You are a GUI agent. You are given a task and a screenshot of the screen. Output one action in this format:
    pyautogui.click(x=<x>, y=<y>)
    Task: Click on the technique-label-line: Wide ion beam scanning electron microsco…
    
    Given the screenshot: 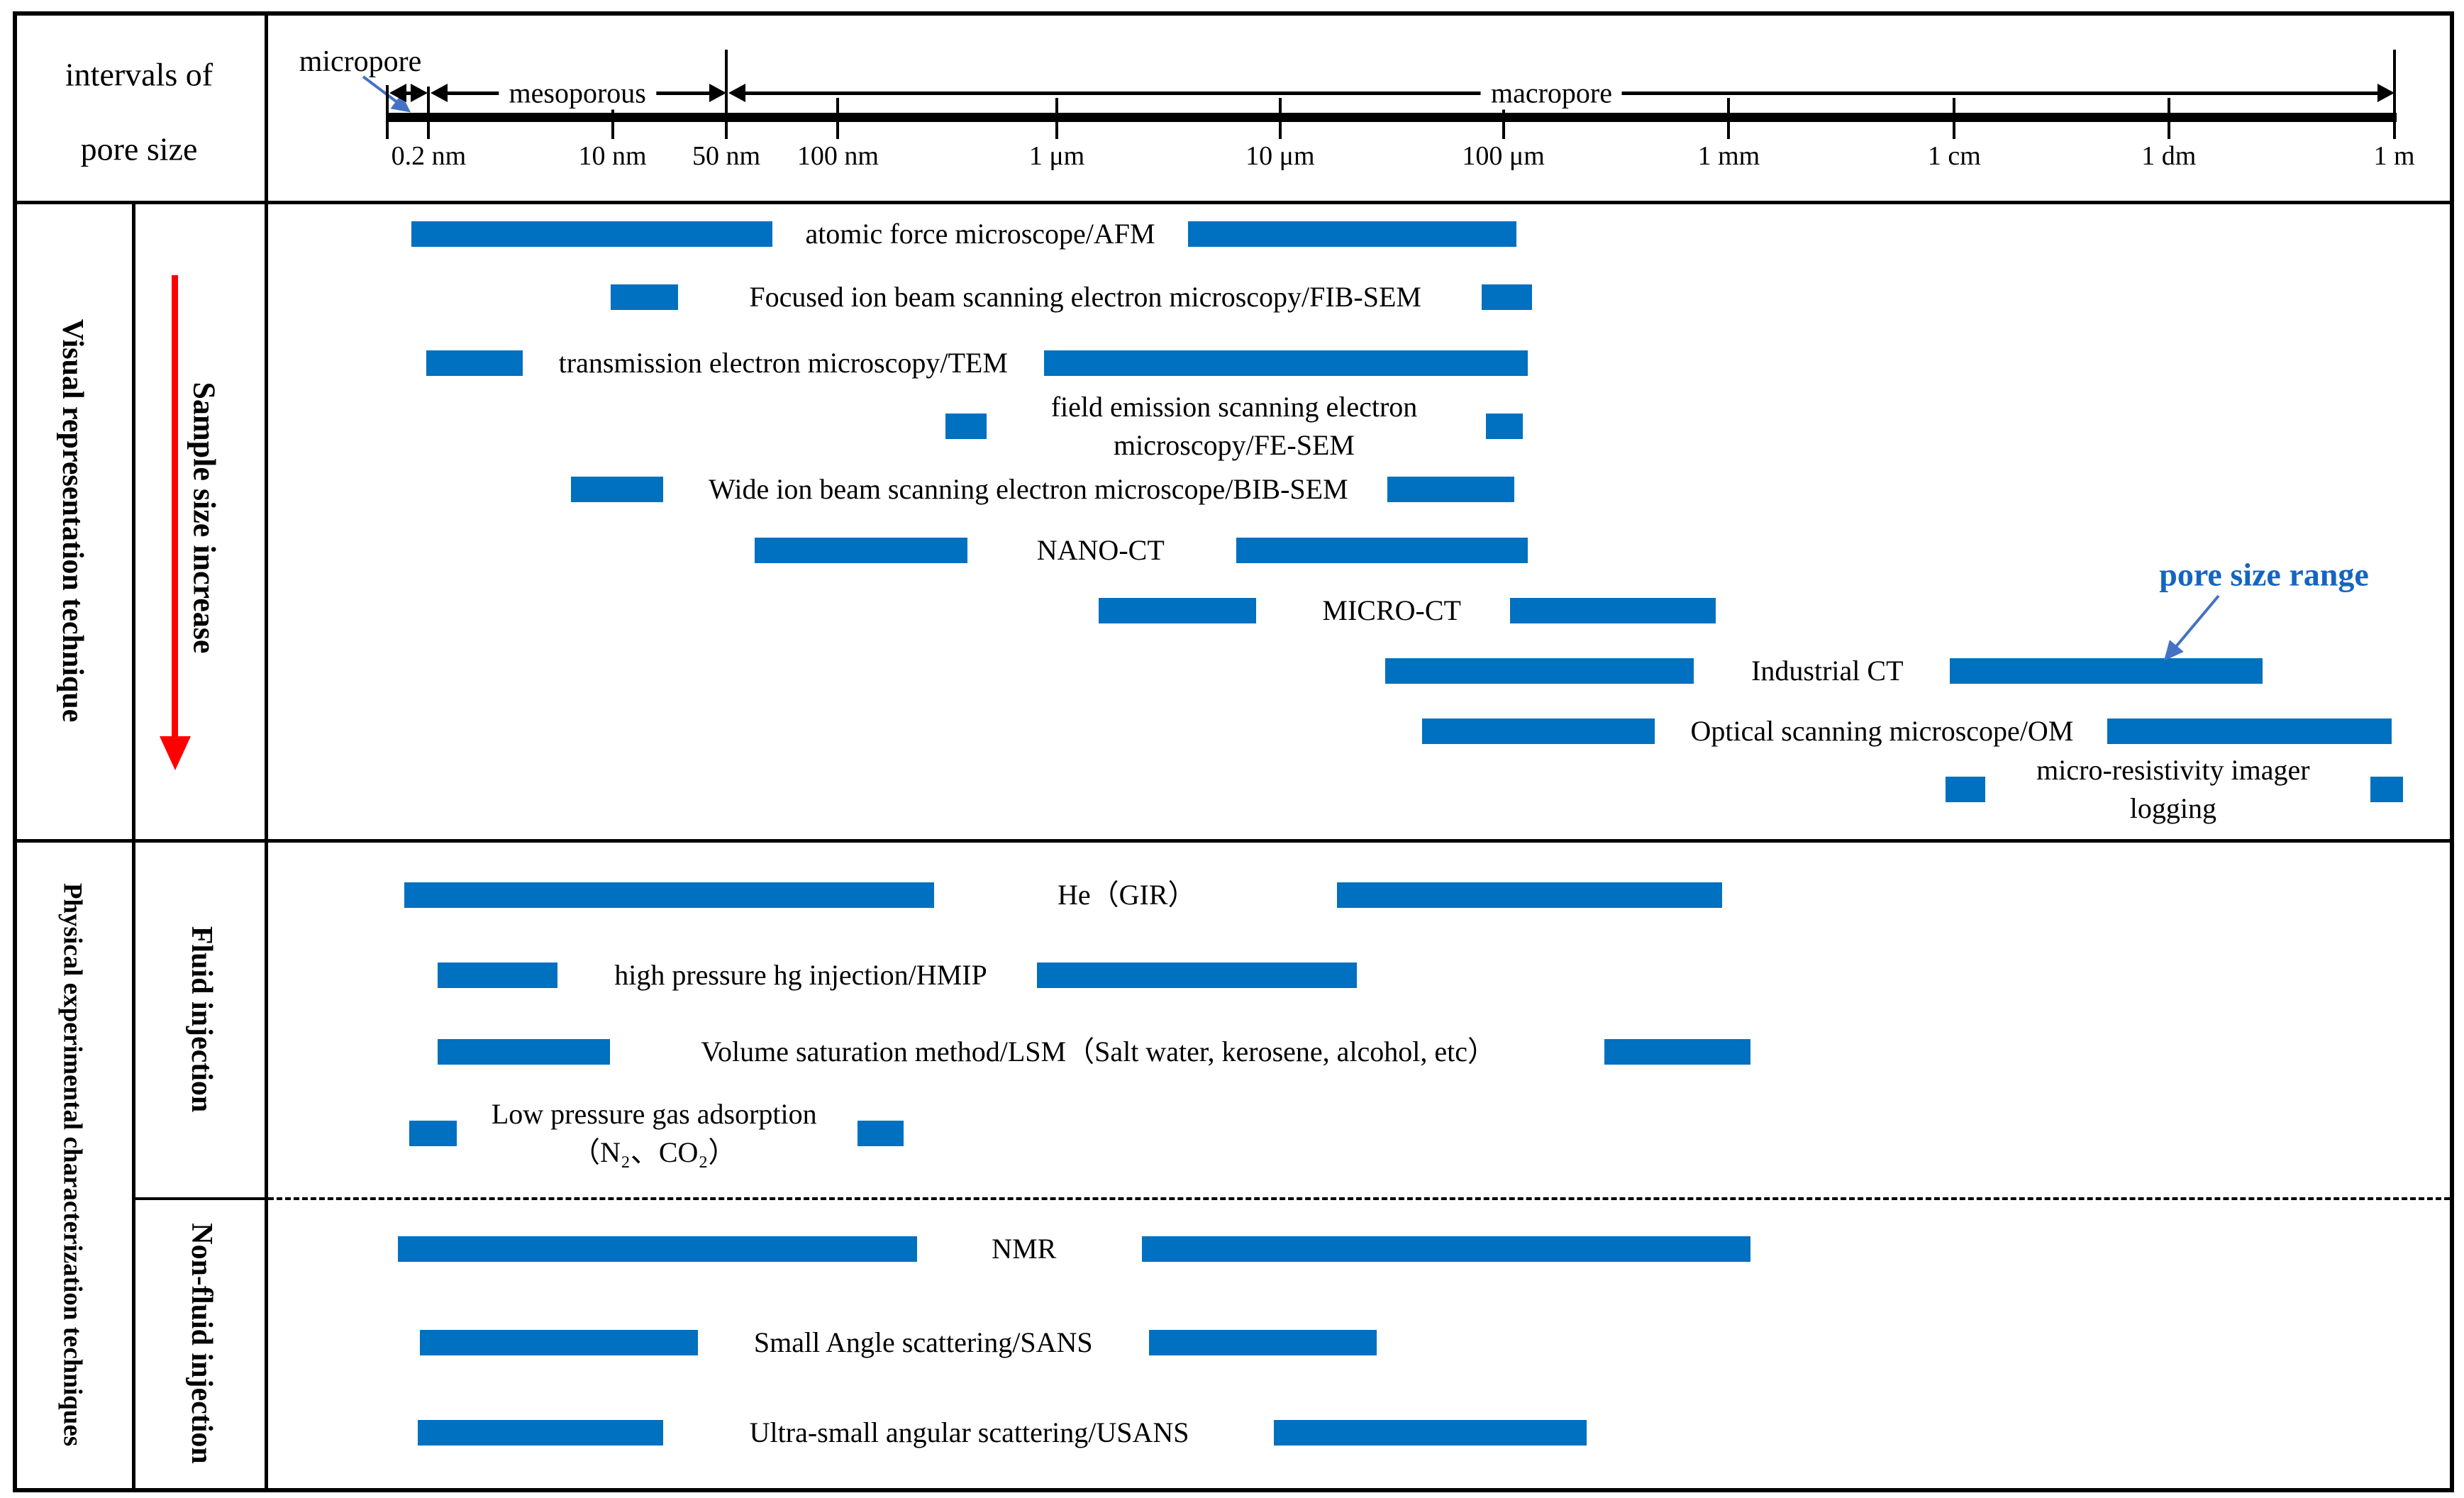 What is the action you would take?
    pyautogui.click(x=1028, y=489)
    